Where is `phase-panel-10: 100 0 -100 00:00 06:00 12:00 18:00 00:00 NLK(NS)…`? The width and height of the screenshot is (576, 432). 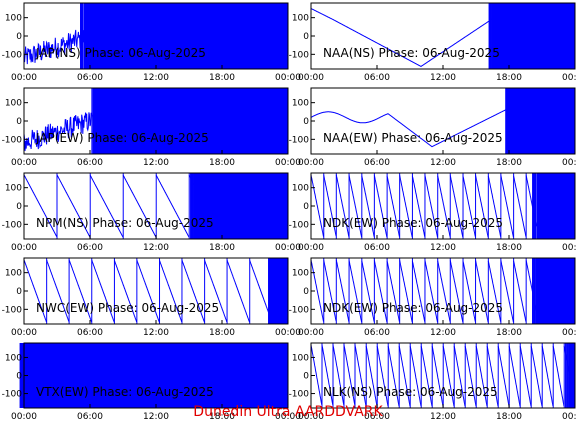 phase-panel-10: 100 0 -100 00:00 06:00 12:00 18:00 00:00 NLK(NS)… is located at coordinates (432, 382).